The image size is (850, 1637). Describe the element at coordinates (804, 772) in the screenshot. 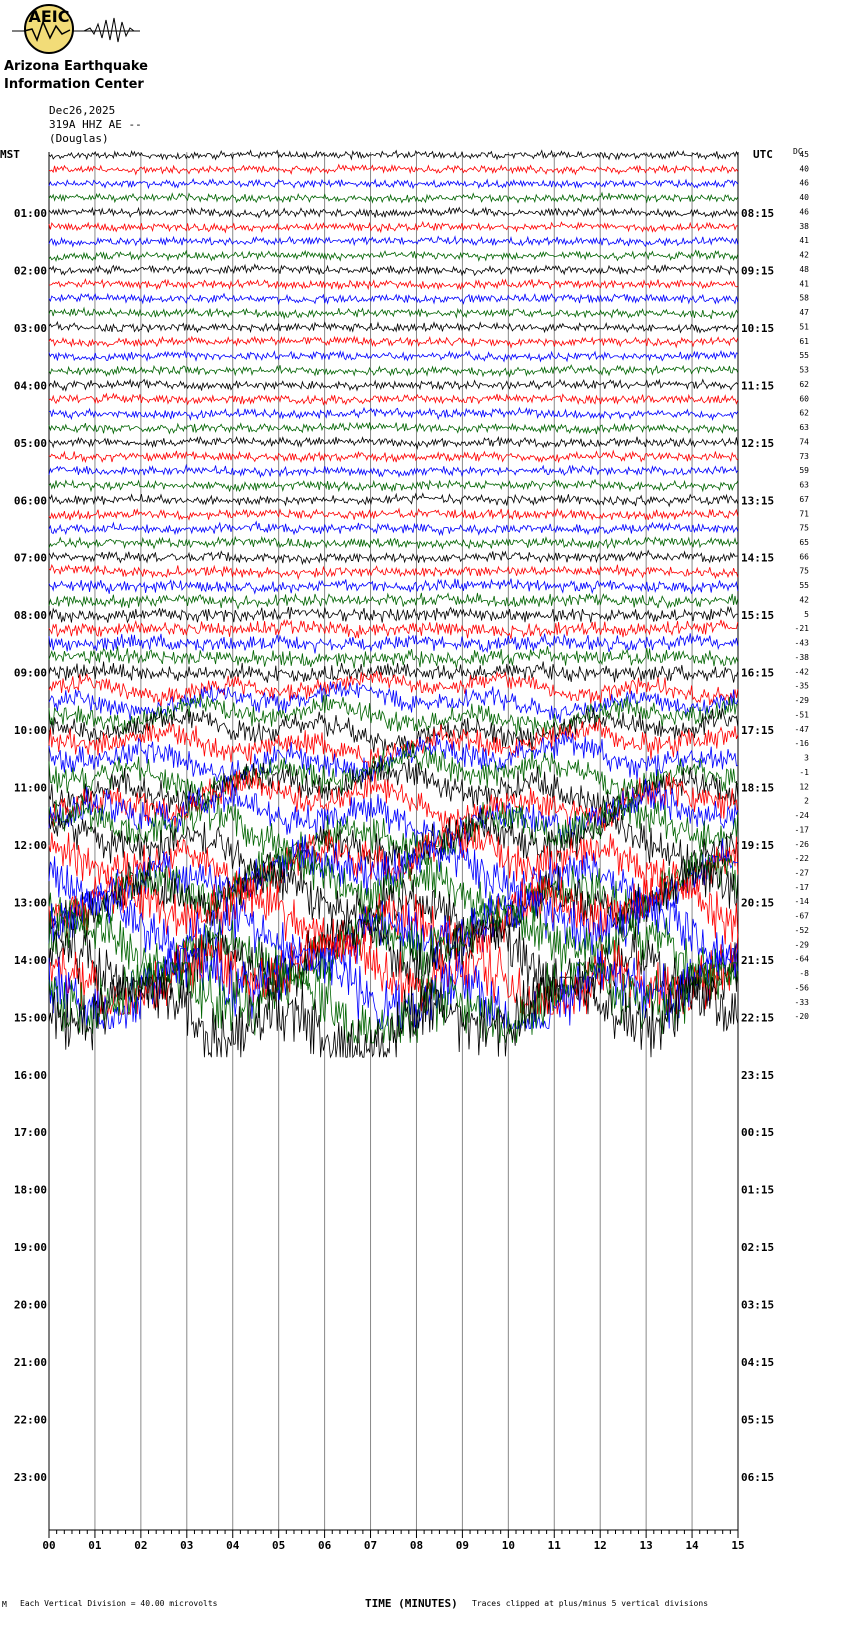

I see `dc-offset-value: -1` at that location.